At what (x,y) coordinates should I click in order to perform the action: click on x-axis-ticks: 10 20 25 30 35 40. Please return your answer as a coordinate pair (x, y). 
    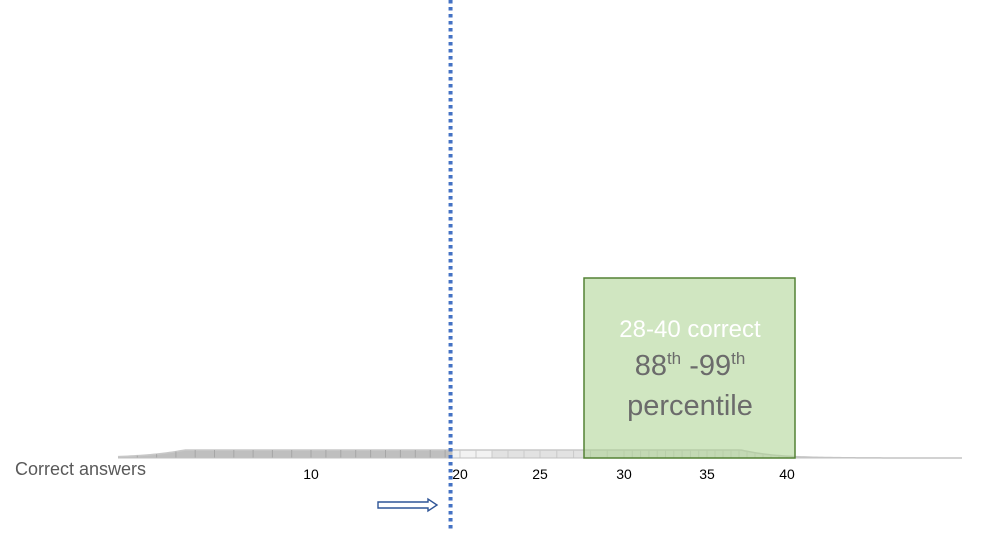
    Looking at the image, I should click on (549, 474).